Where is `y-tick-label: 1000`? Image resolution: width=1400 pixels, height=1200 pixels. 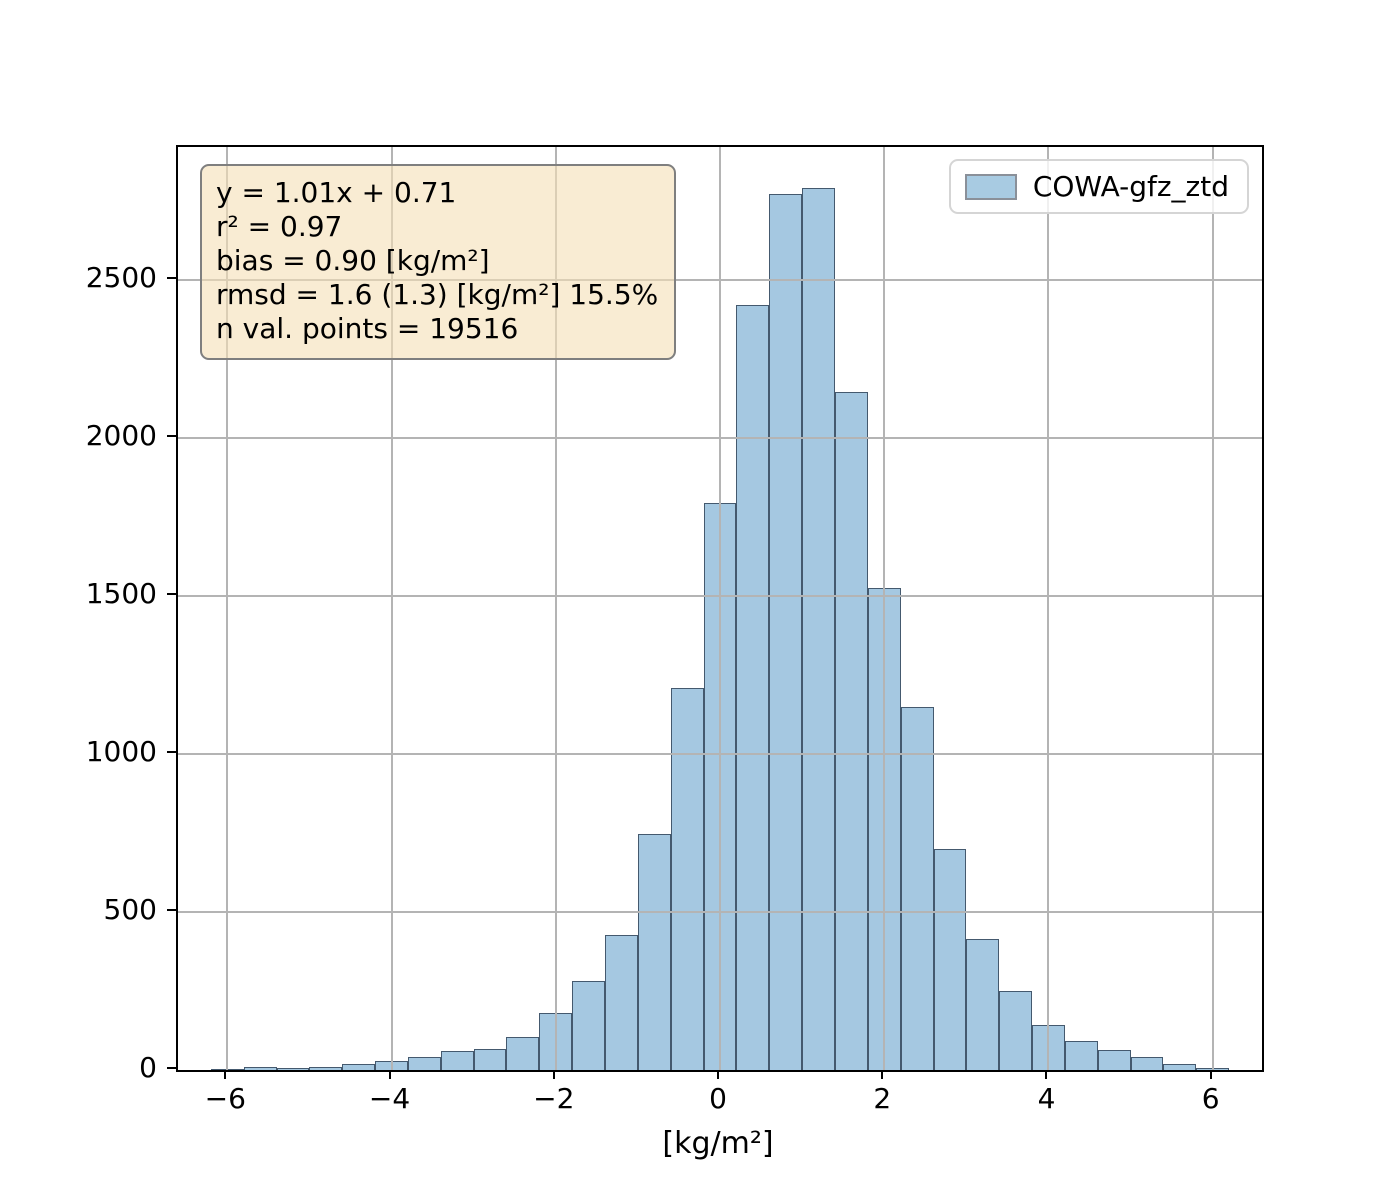 y-tick-label: 1000 is located at coordinates (121, 751).